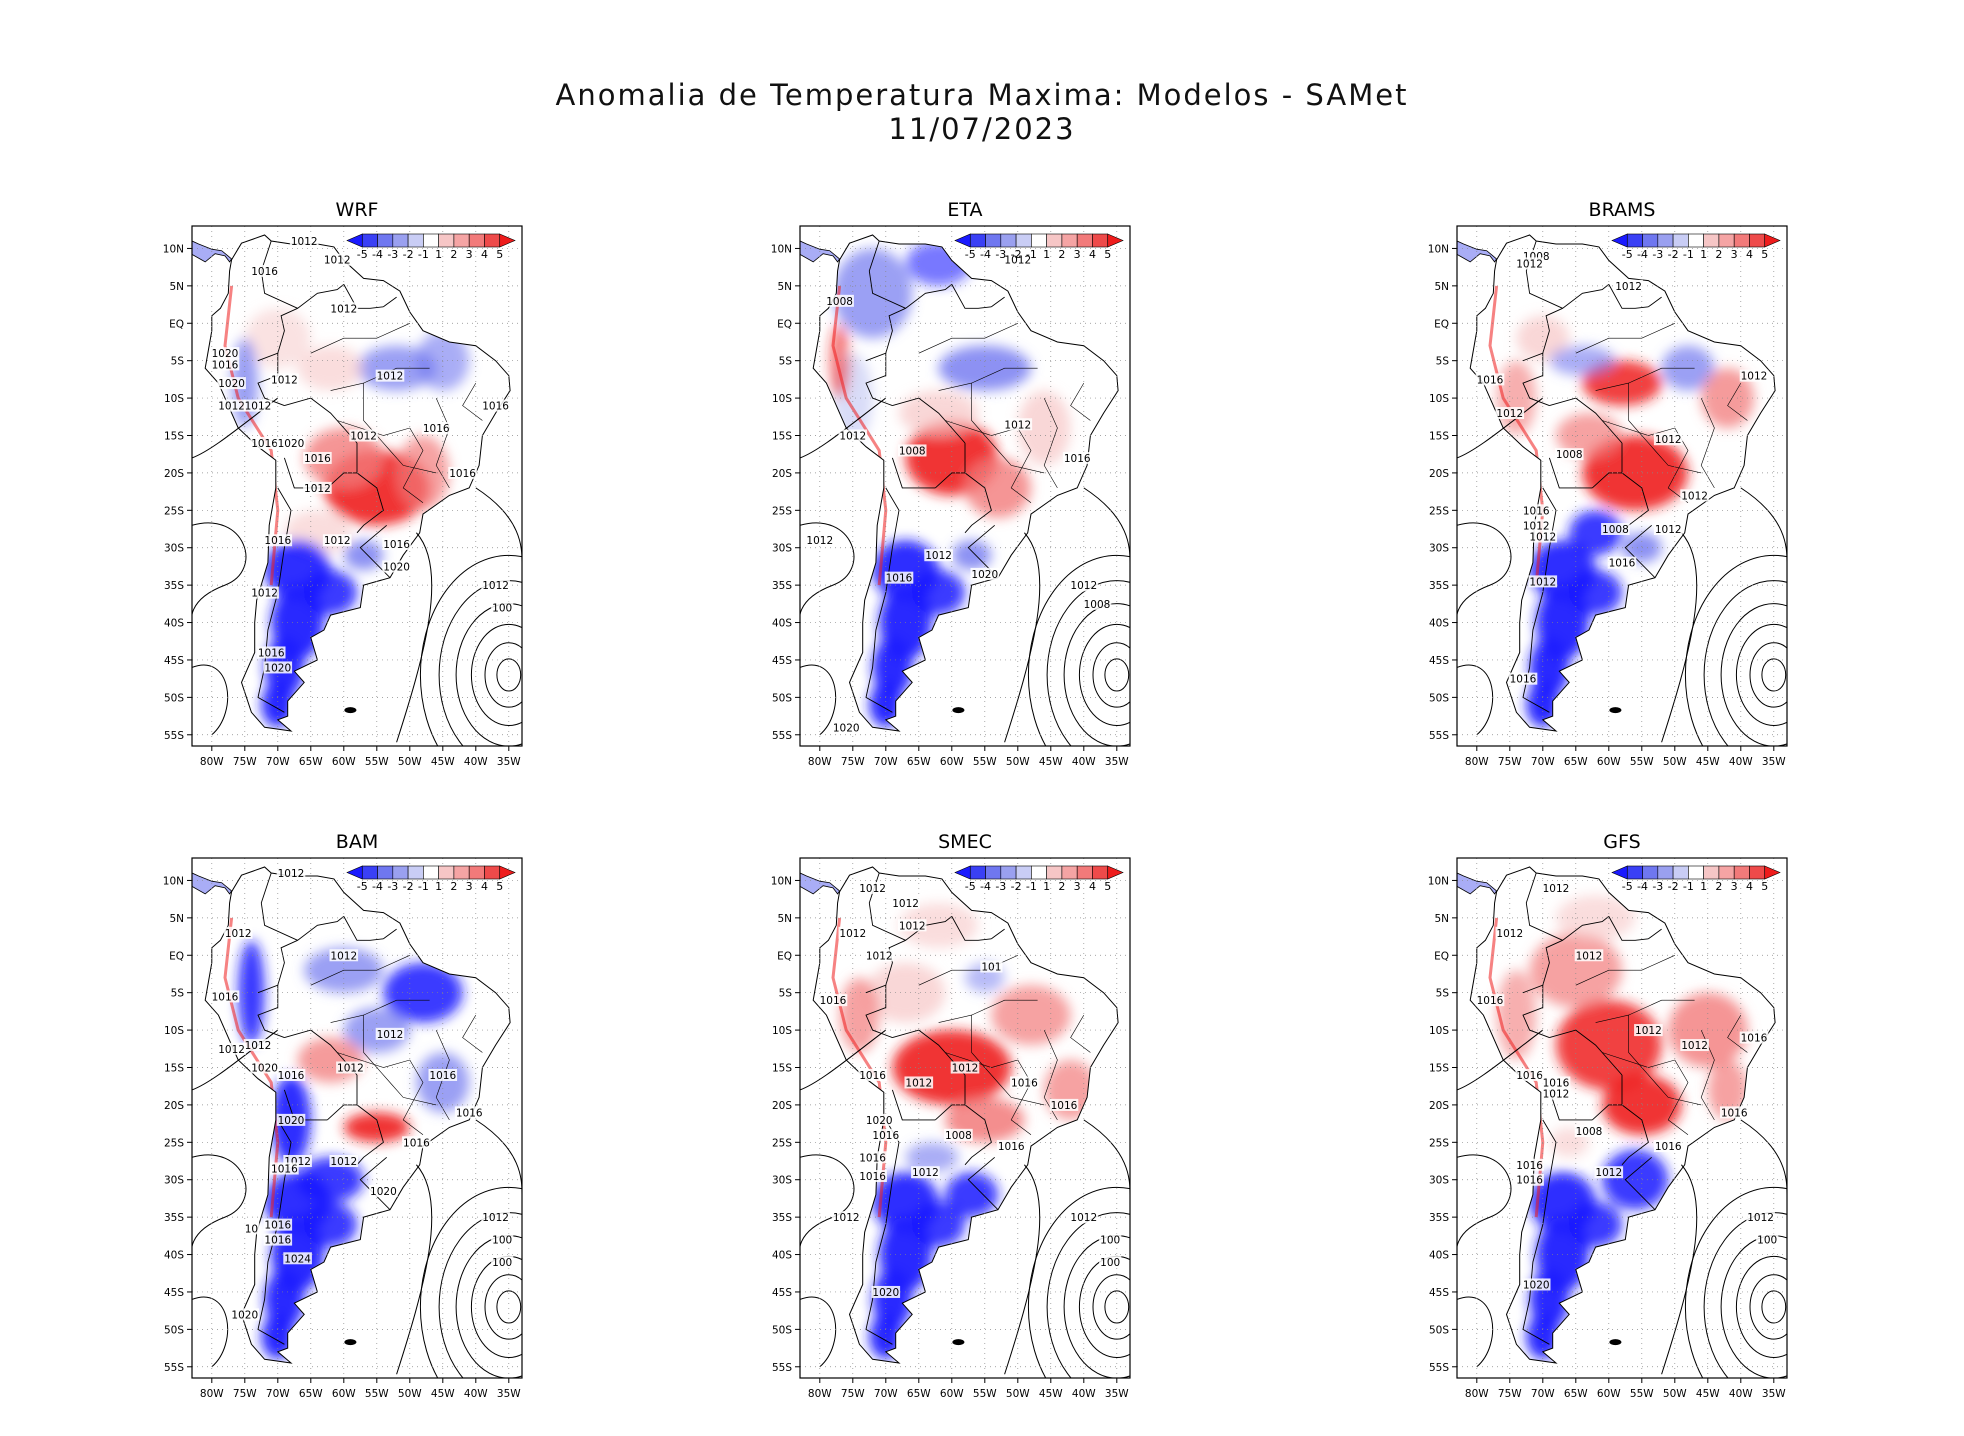 This screenshot has height=1436, width=1964. I want to click on lon-tick-label: 40W, so click(1741, 1394).